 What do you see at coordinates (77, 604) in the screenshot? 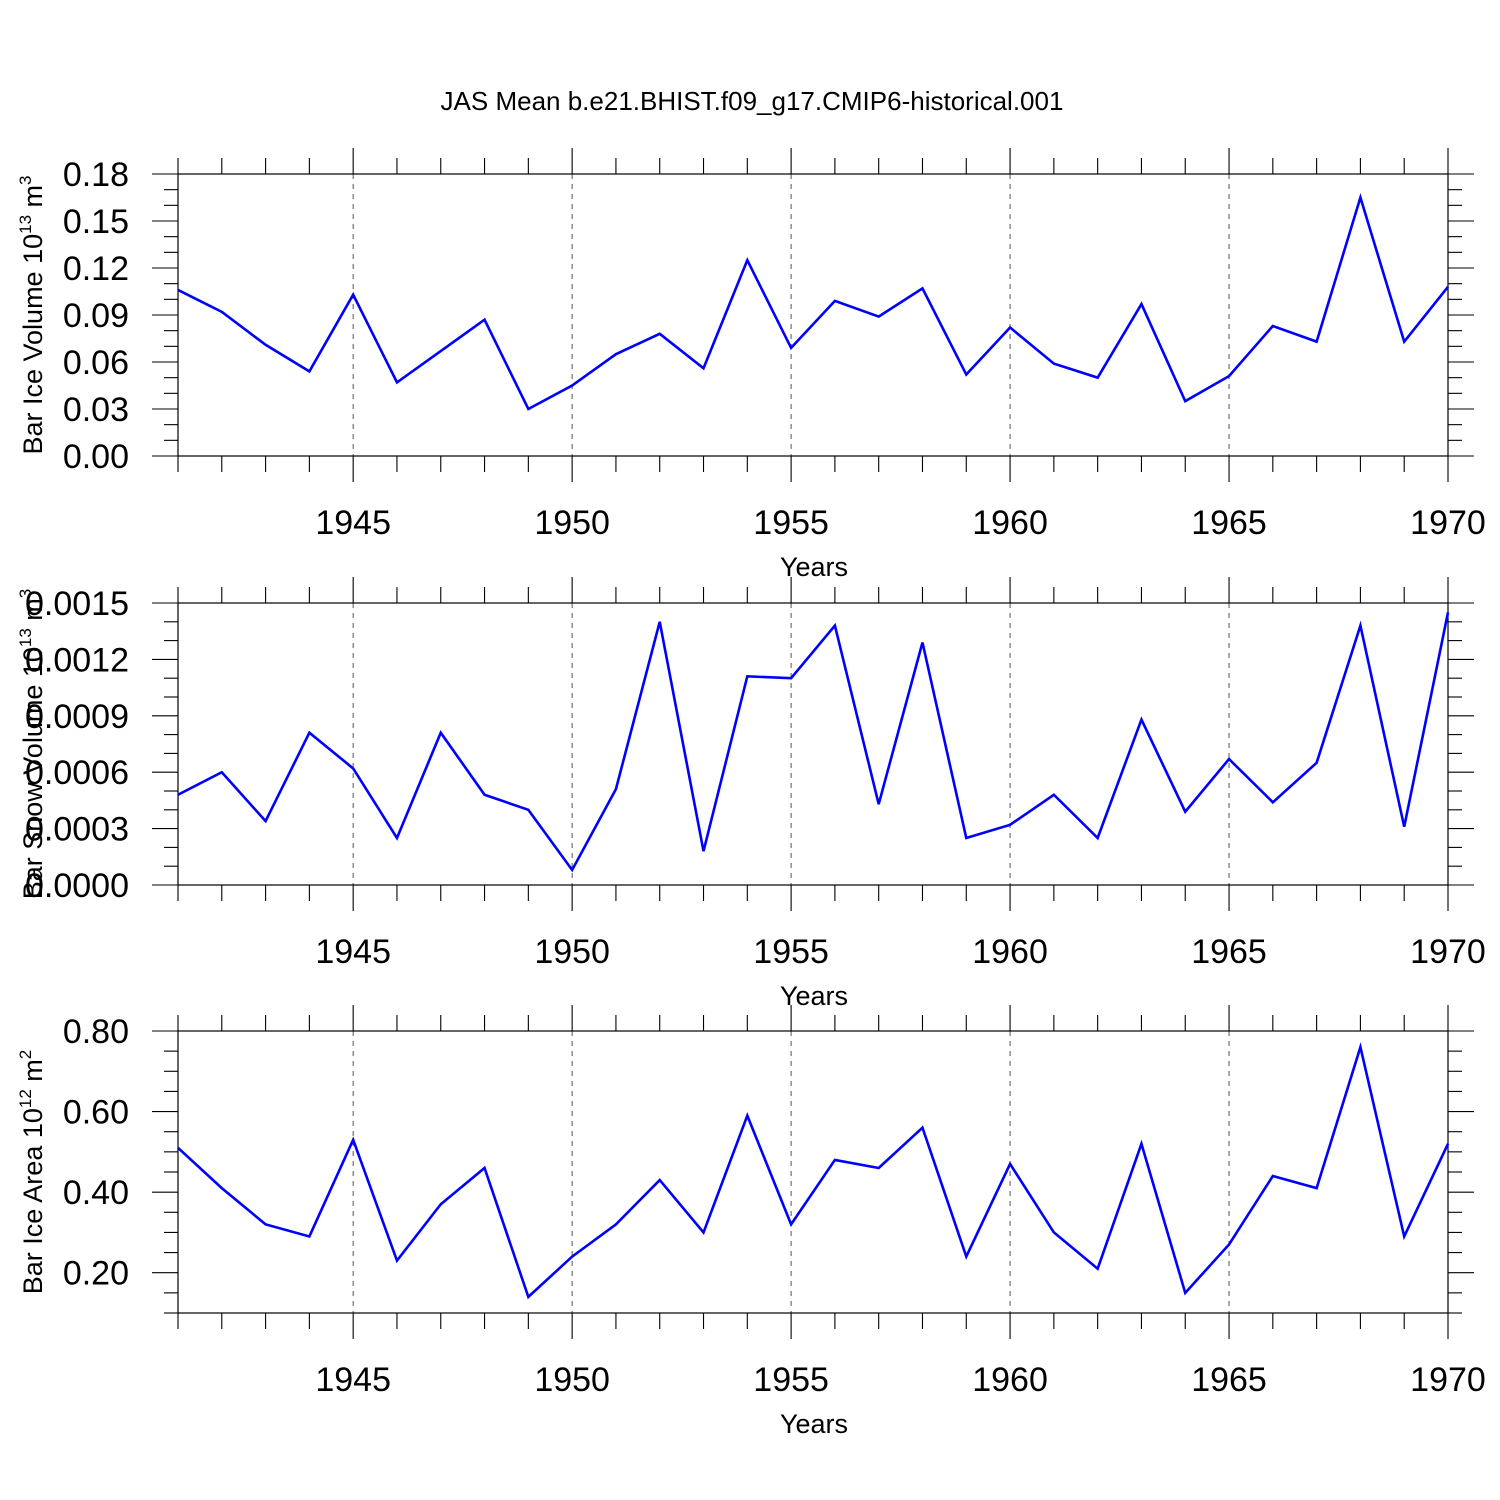
I see `y-tick-label: 0.0015` at bounding box center [77, 604].